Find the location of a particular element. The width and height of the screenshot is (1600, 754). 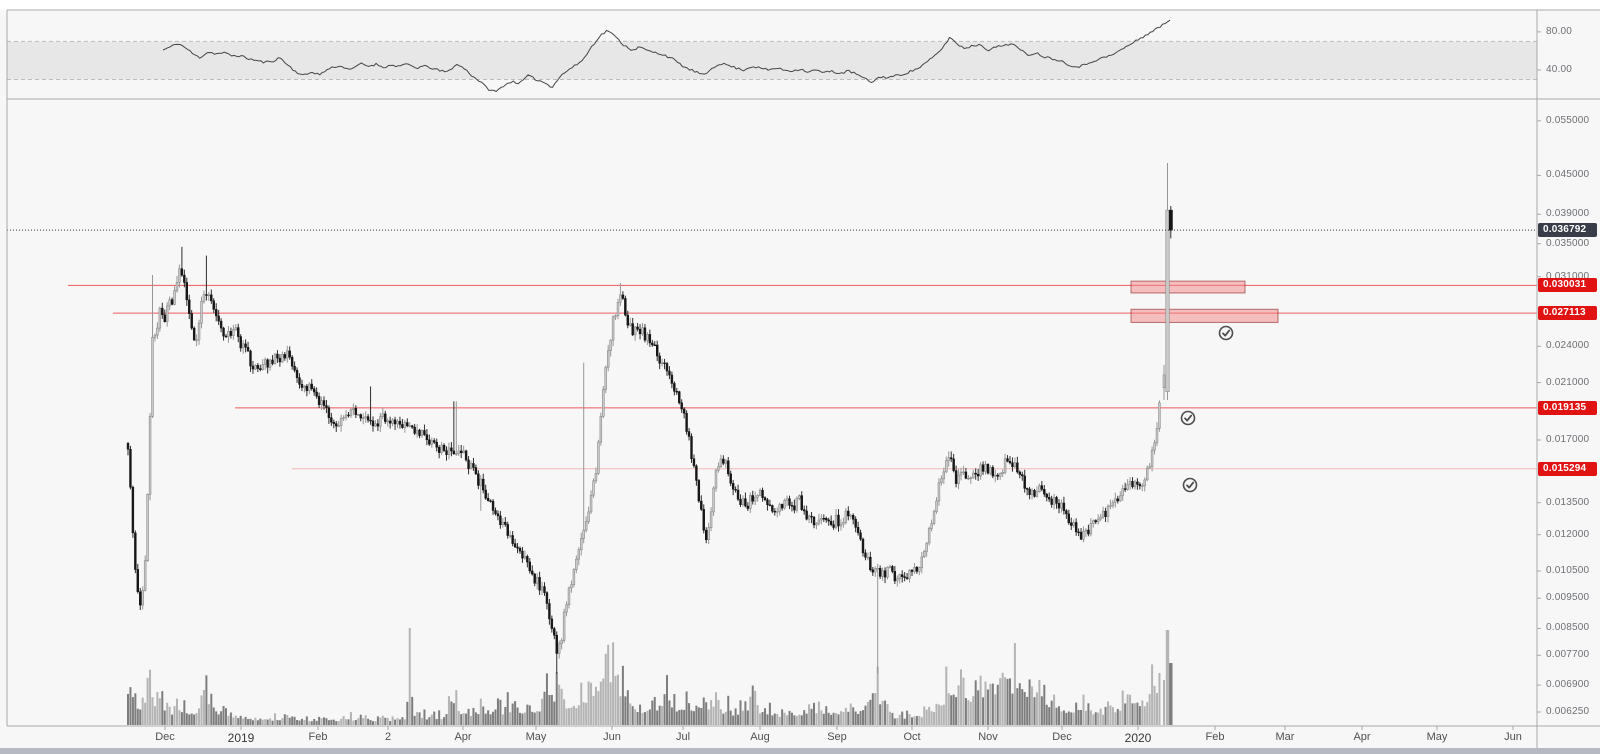

price-tick-label: 0.045000 is located at coordinates (1568, 175).